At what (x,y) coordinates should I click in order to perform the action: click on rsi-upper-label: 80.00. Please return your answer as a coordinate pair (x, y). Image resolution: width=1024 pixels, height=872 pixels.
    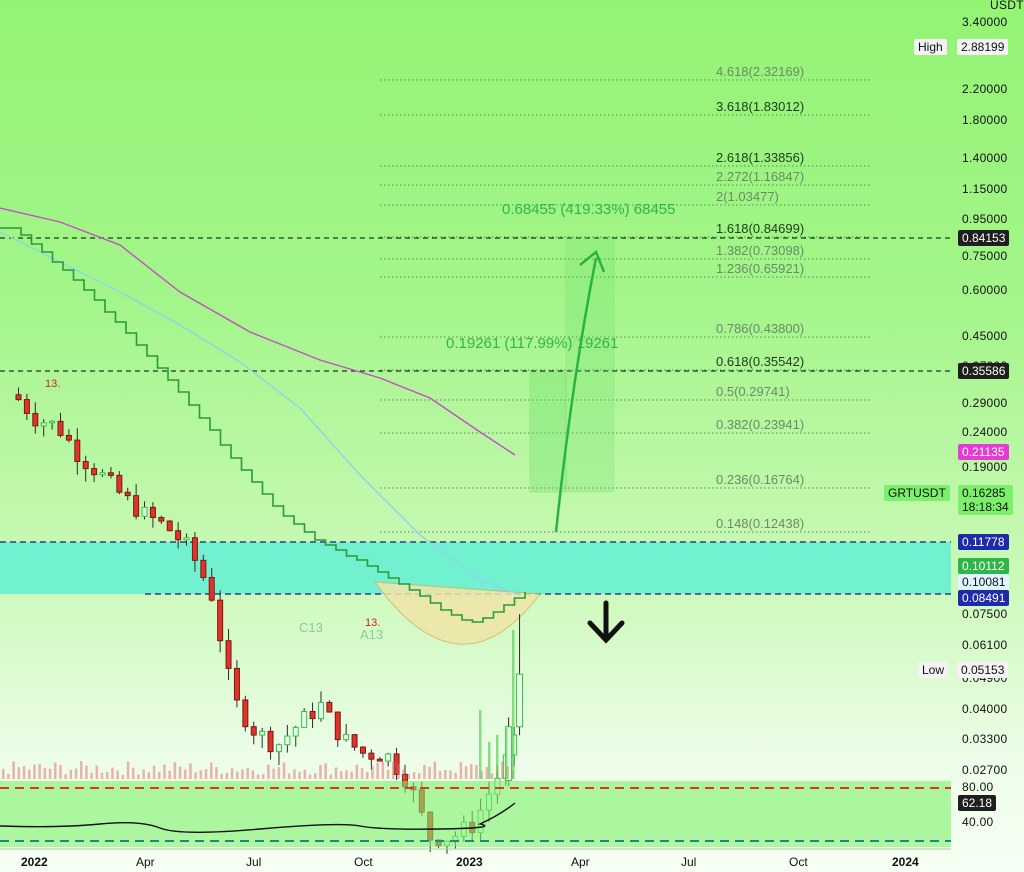
    Looking at the image, I should click on (978, 787).